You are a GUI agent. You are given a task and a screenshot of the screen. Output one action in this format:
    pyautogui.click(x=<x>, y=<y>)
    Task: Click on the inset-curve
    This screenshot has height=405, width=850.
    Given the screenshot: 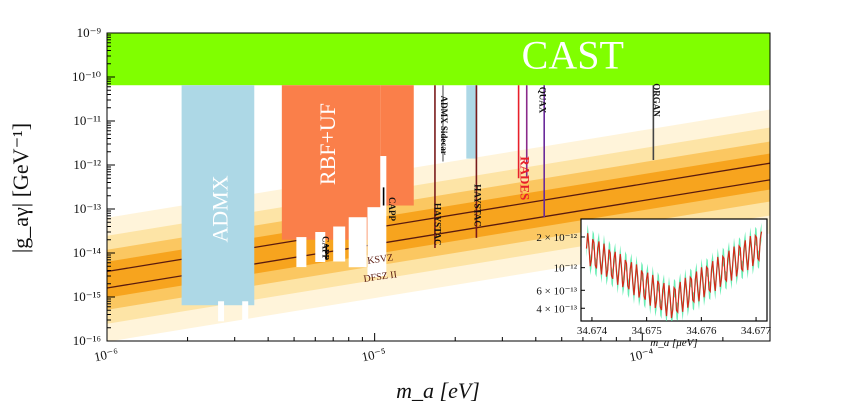 What is the action you would take?
    pyautogui.click(x=674, y=275)
    